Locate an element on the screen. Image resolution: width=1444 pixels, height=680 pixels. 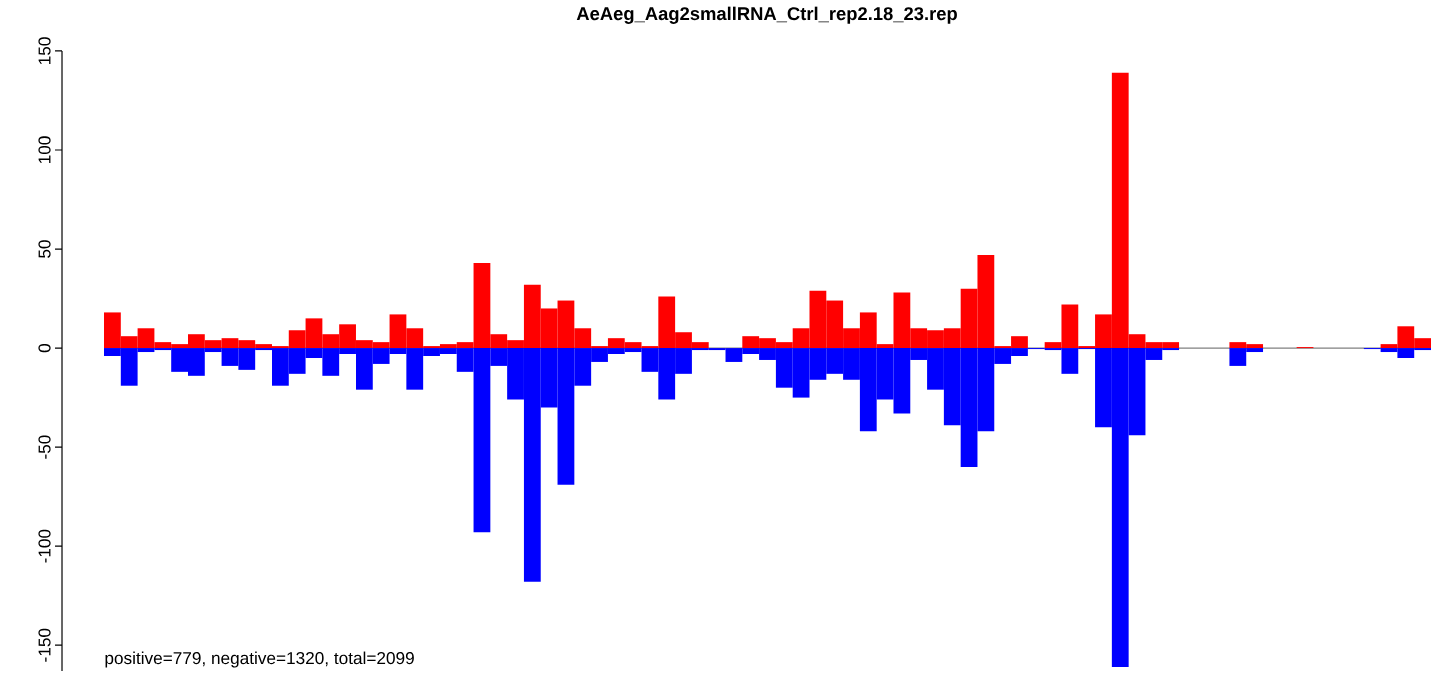
y-tick-label: 50 is located at coordinates (44, 249).